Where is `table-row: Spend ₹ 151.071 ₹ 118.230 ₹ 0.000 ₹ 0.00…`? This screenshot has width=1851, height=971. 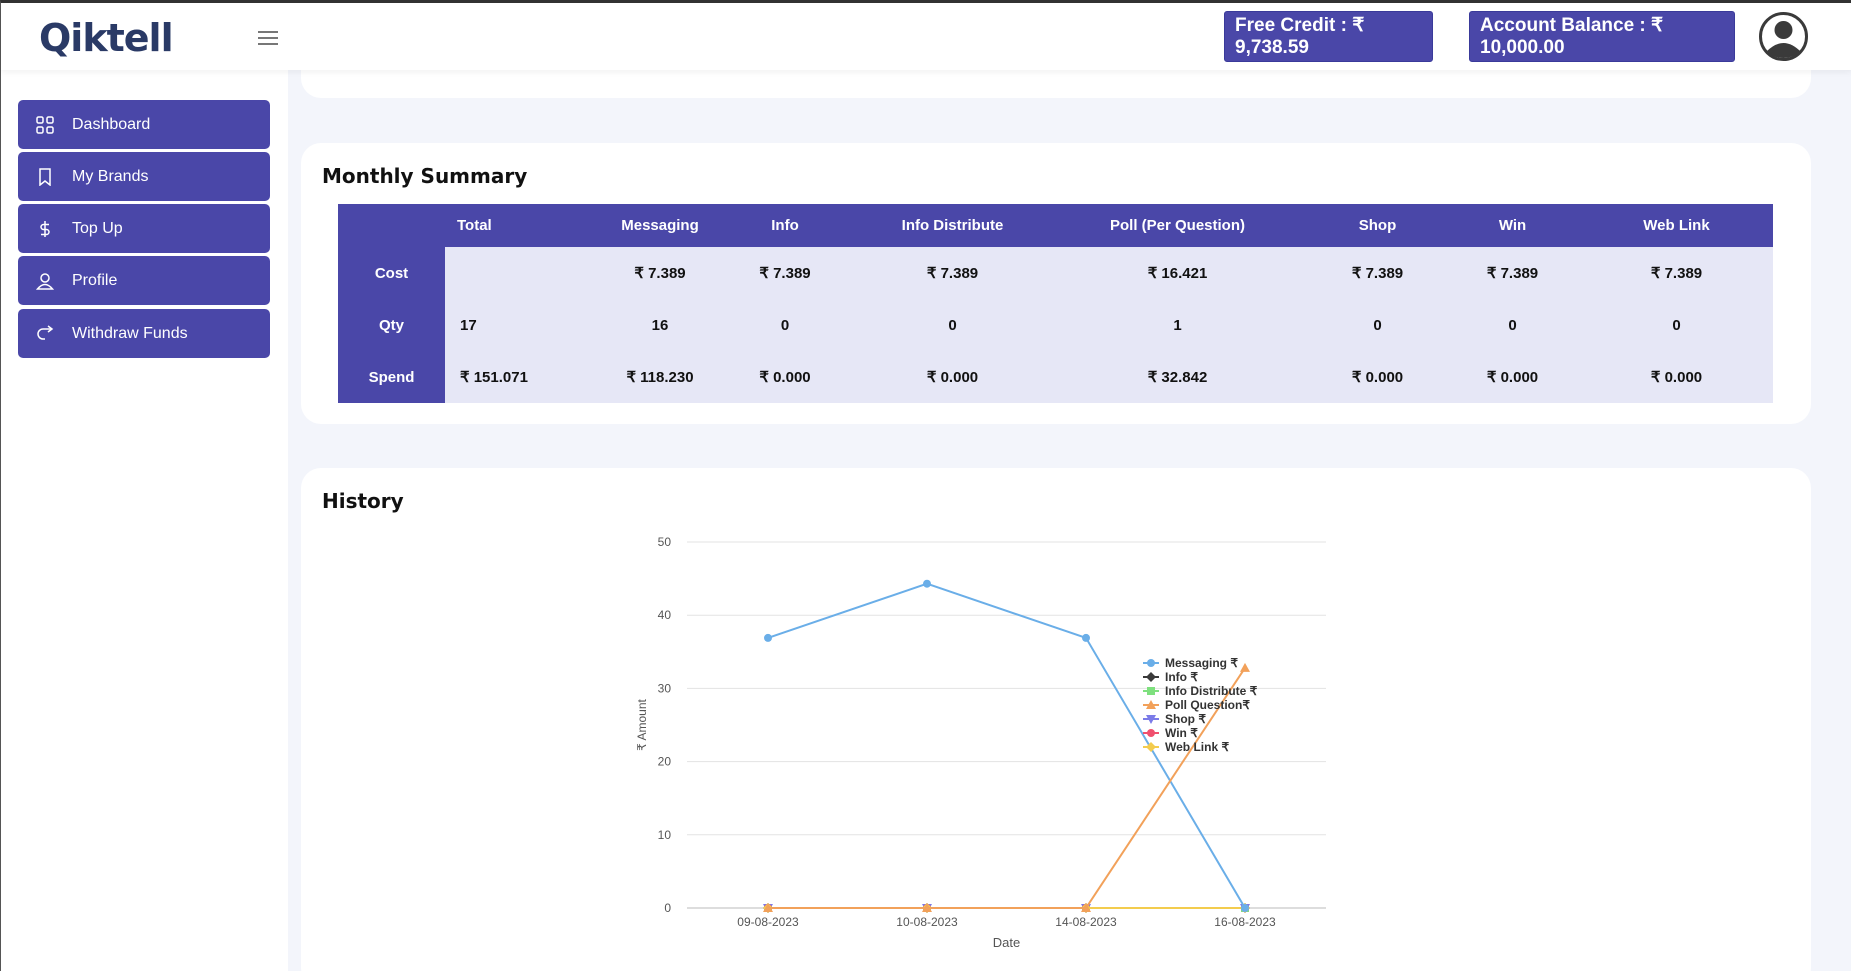
table-row: Spend ₹ 151.071 ₹ 118.230 ₹ 0.000 ₹ 0.00… is located at coordinates (1055, 377).